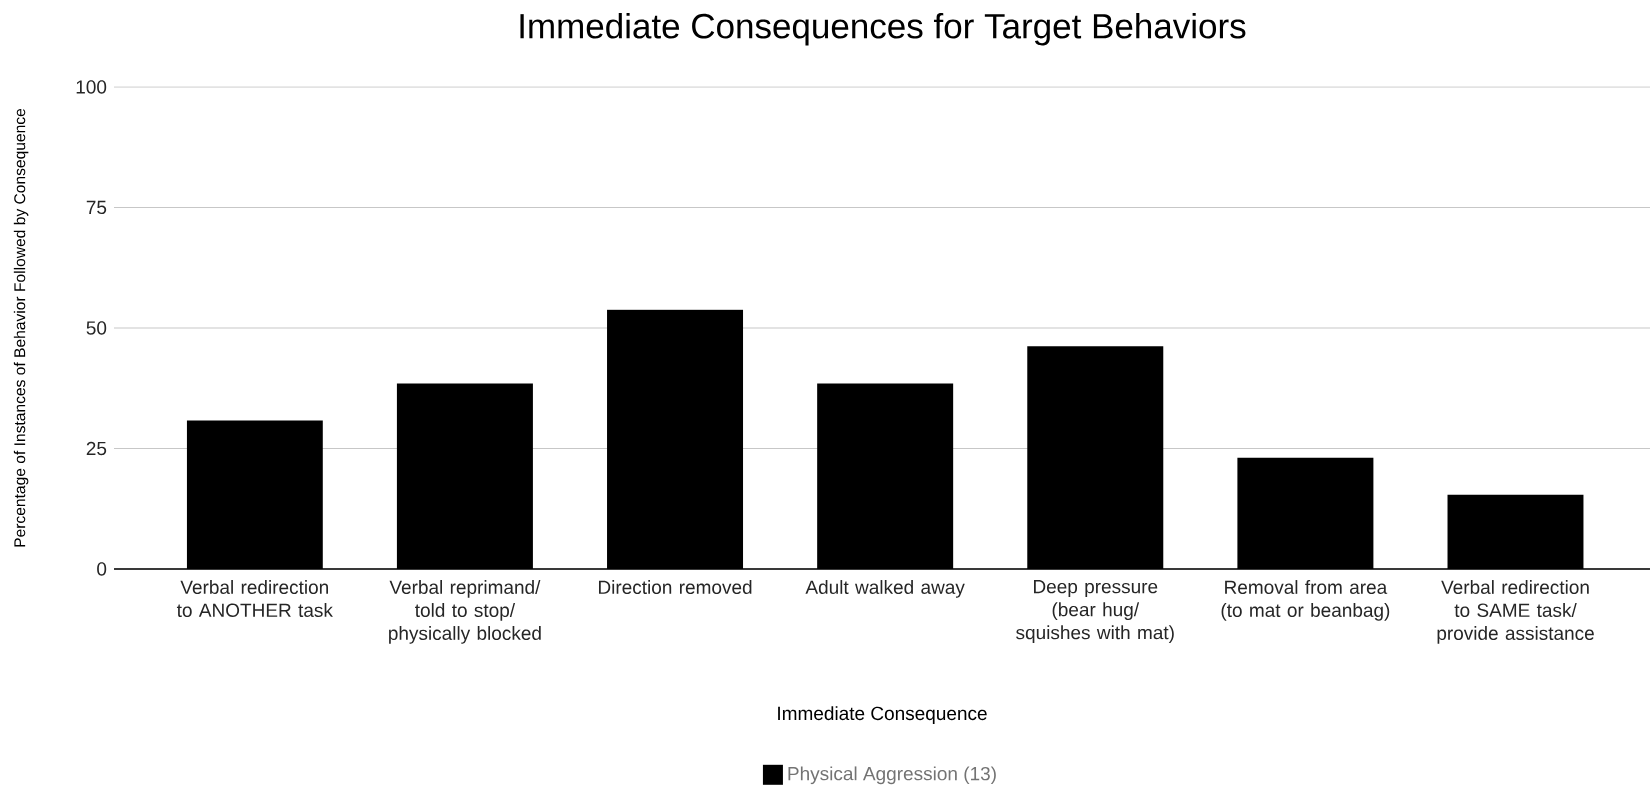 This screenshot has height=787, width=1650. Describe the element at coordinates (21, 327) in the screenshot. I see `y-axis-title: Percentage of Instances of Behavior Followed by Consequence` at that location.